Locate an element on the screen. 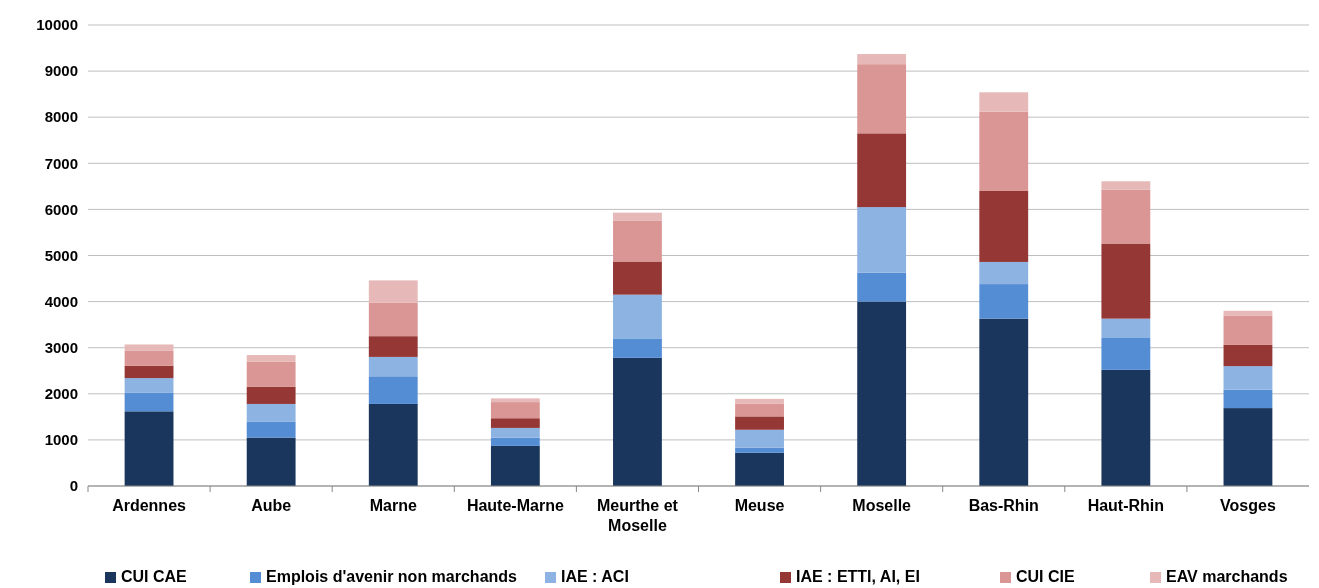 This screenshot has width=1319, height=588. y-tick-label: 0 is located at coordinates (73, 486).